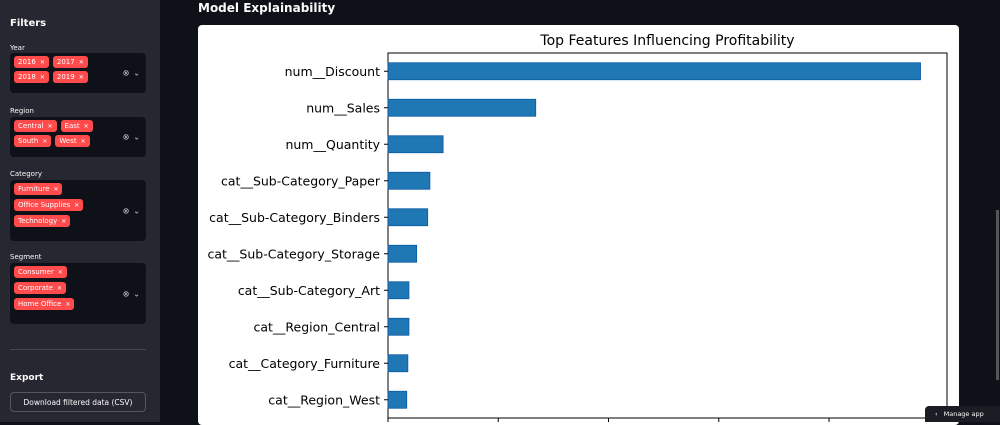  Describe the element at coordinates (22, 111) in the screenshot. I see `region-label: Region` at that location.